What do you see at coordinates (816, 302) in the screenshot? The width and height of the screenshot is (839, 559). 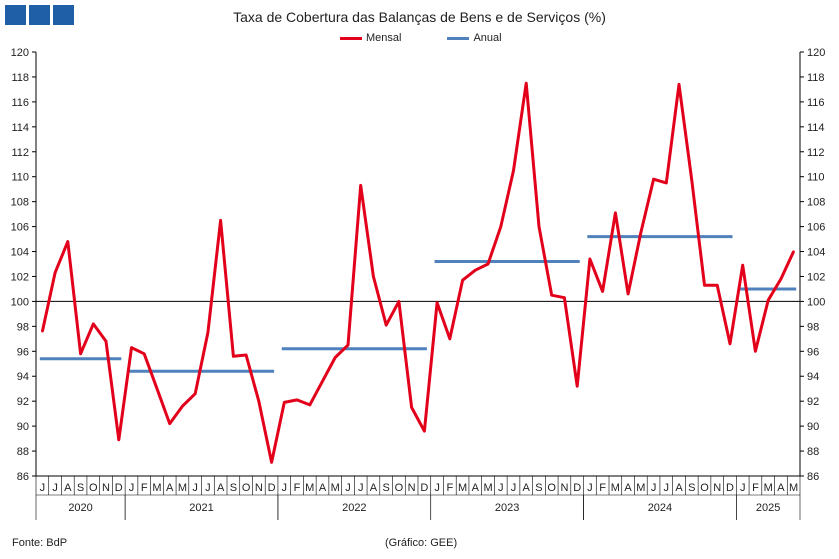 I see `y-tick-label-right: 100` at bounding box center [816, 302].